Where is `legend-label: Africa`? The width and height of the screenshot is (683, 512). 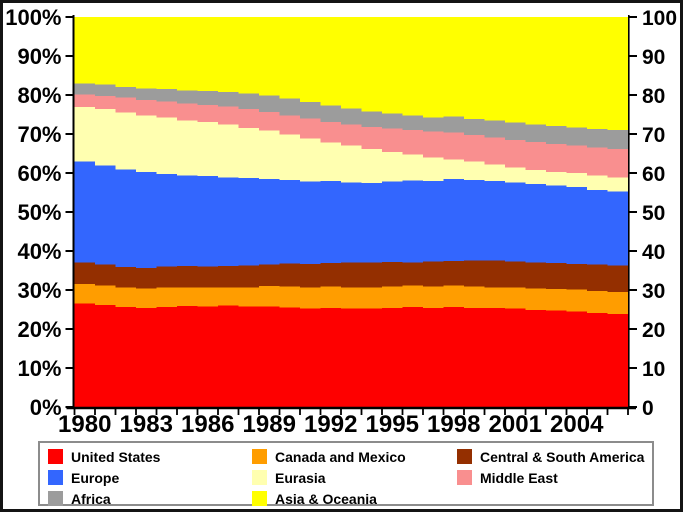
legend-label: Africa is located at coordinates (91, 498).